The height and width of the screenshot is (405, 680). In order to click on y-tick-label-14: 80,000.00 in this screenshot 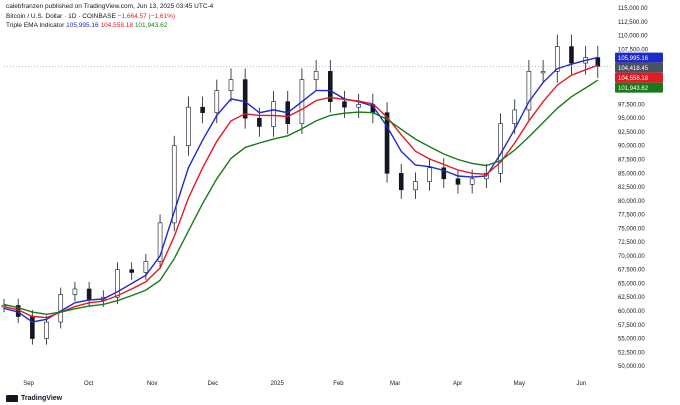, I will do `click(631, 202)`.